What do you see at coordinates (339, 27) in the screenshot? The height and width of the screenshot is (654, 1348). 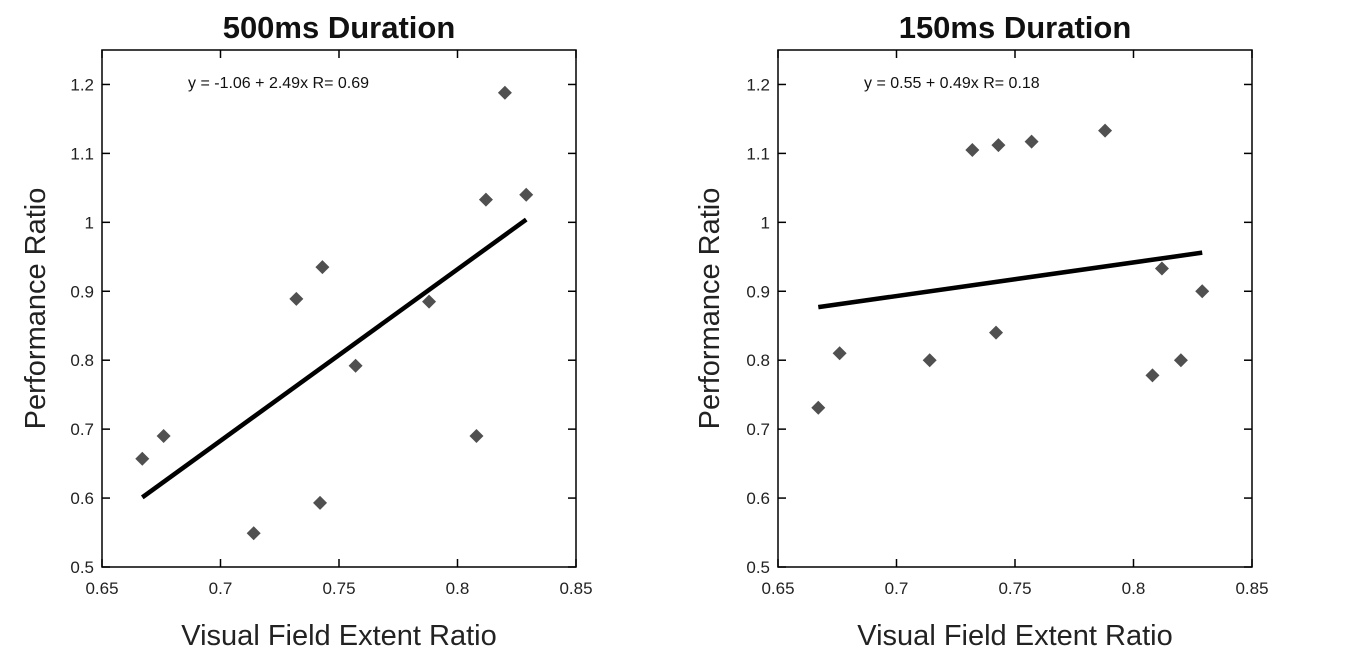 I see `chart-title: 500ms Duration` at bounding box center [339, 27].